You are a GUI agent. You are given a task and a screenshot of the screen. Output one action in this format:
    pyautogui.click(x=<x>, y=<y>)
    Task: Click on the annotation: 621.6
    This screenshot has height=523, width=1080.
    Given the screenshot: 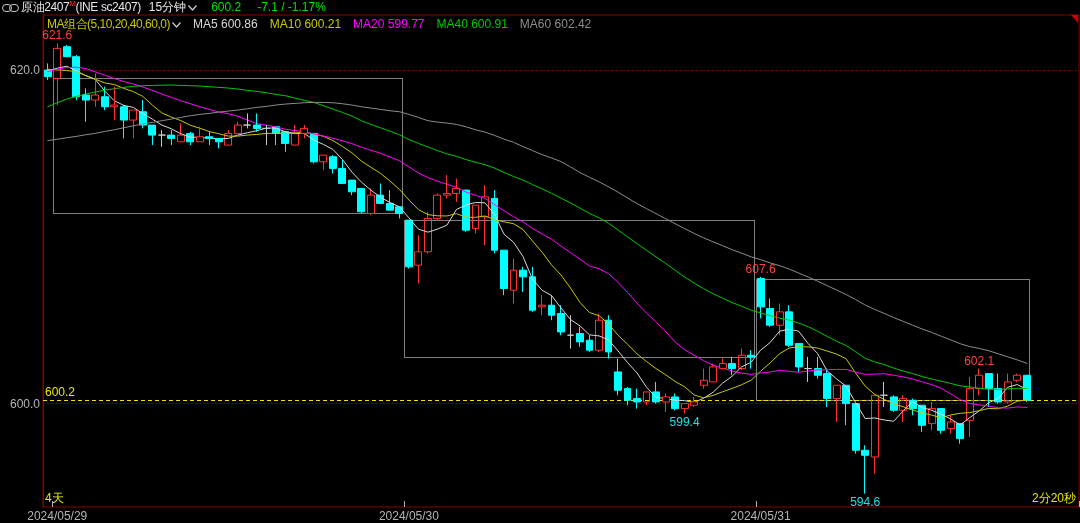 What is the action you would take?
    pyautogui.click(x=57, y=35)
    